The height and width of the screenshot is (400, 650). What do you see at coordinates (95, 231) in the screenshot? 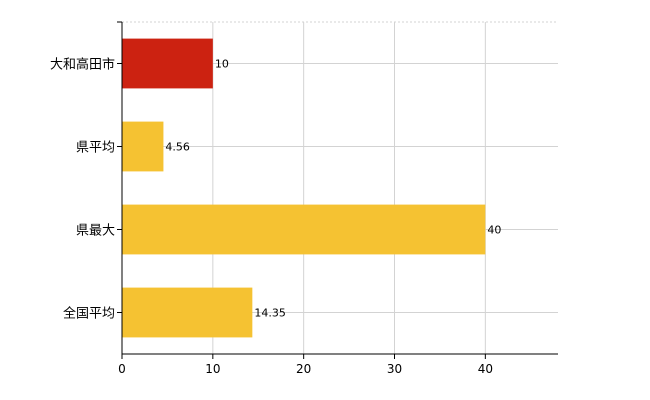
I see `y-tick-label: 県最大` at bounding box center [95, 231].